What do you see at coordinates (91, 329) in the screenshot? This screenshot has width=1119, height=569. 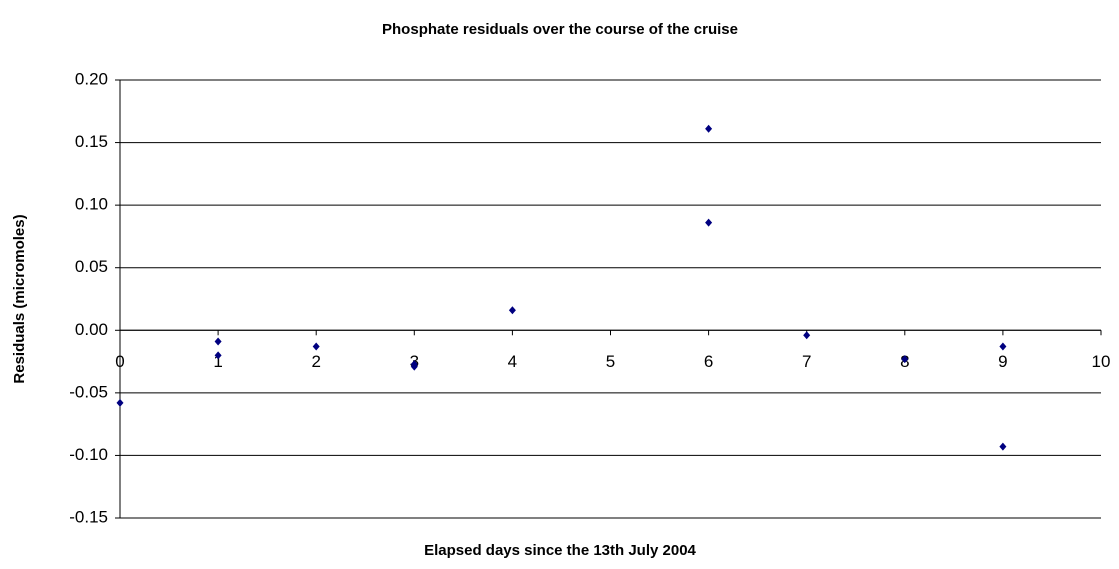 I see `y-tick-label: 0.00` at bounding box center [91, 329].